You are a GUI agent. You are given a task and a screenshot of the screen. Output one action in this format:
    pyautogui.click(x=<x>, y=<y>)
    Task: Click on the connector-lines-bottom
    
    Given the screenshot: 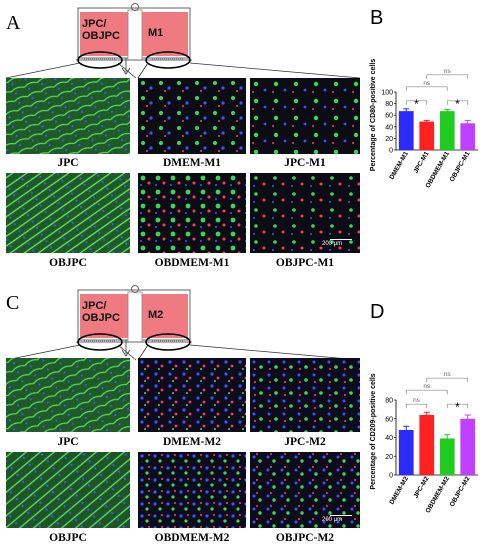 What is the action you would take?
    pyautogui.click(x=183, y=350)
    